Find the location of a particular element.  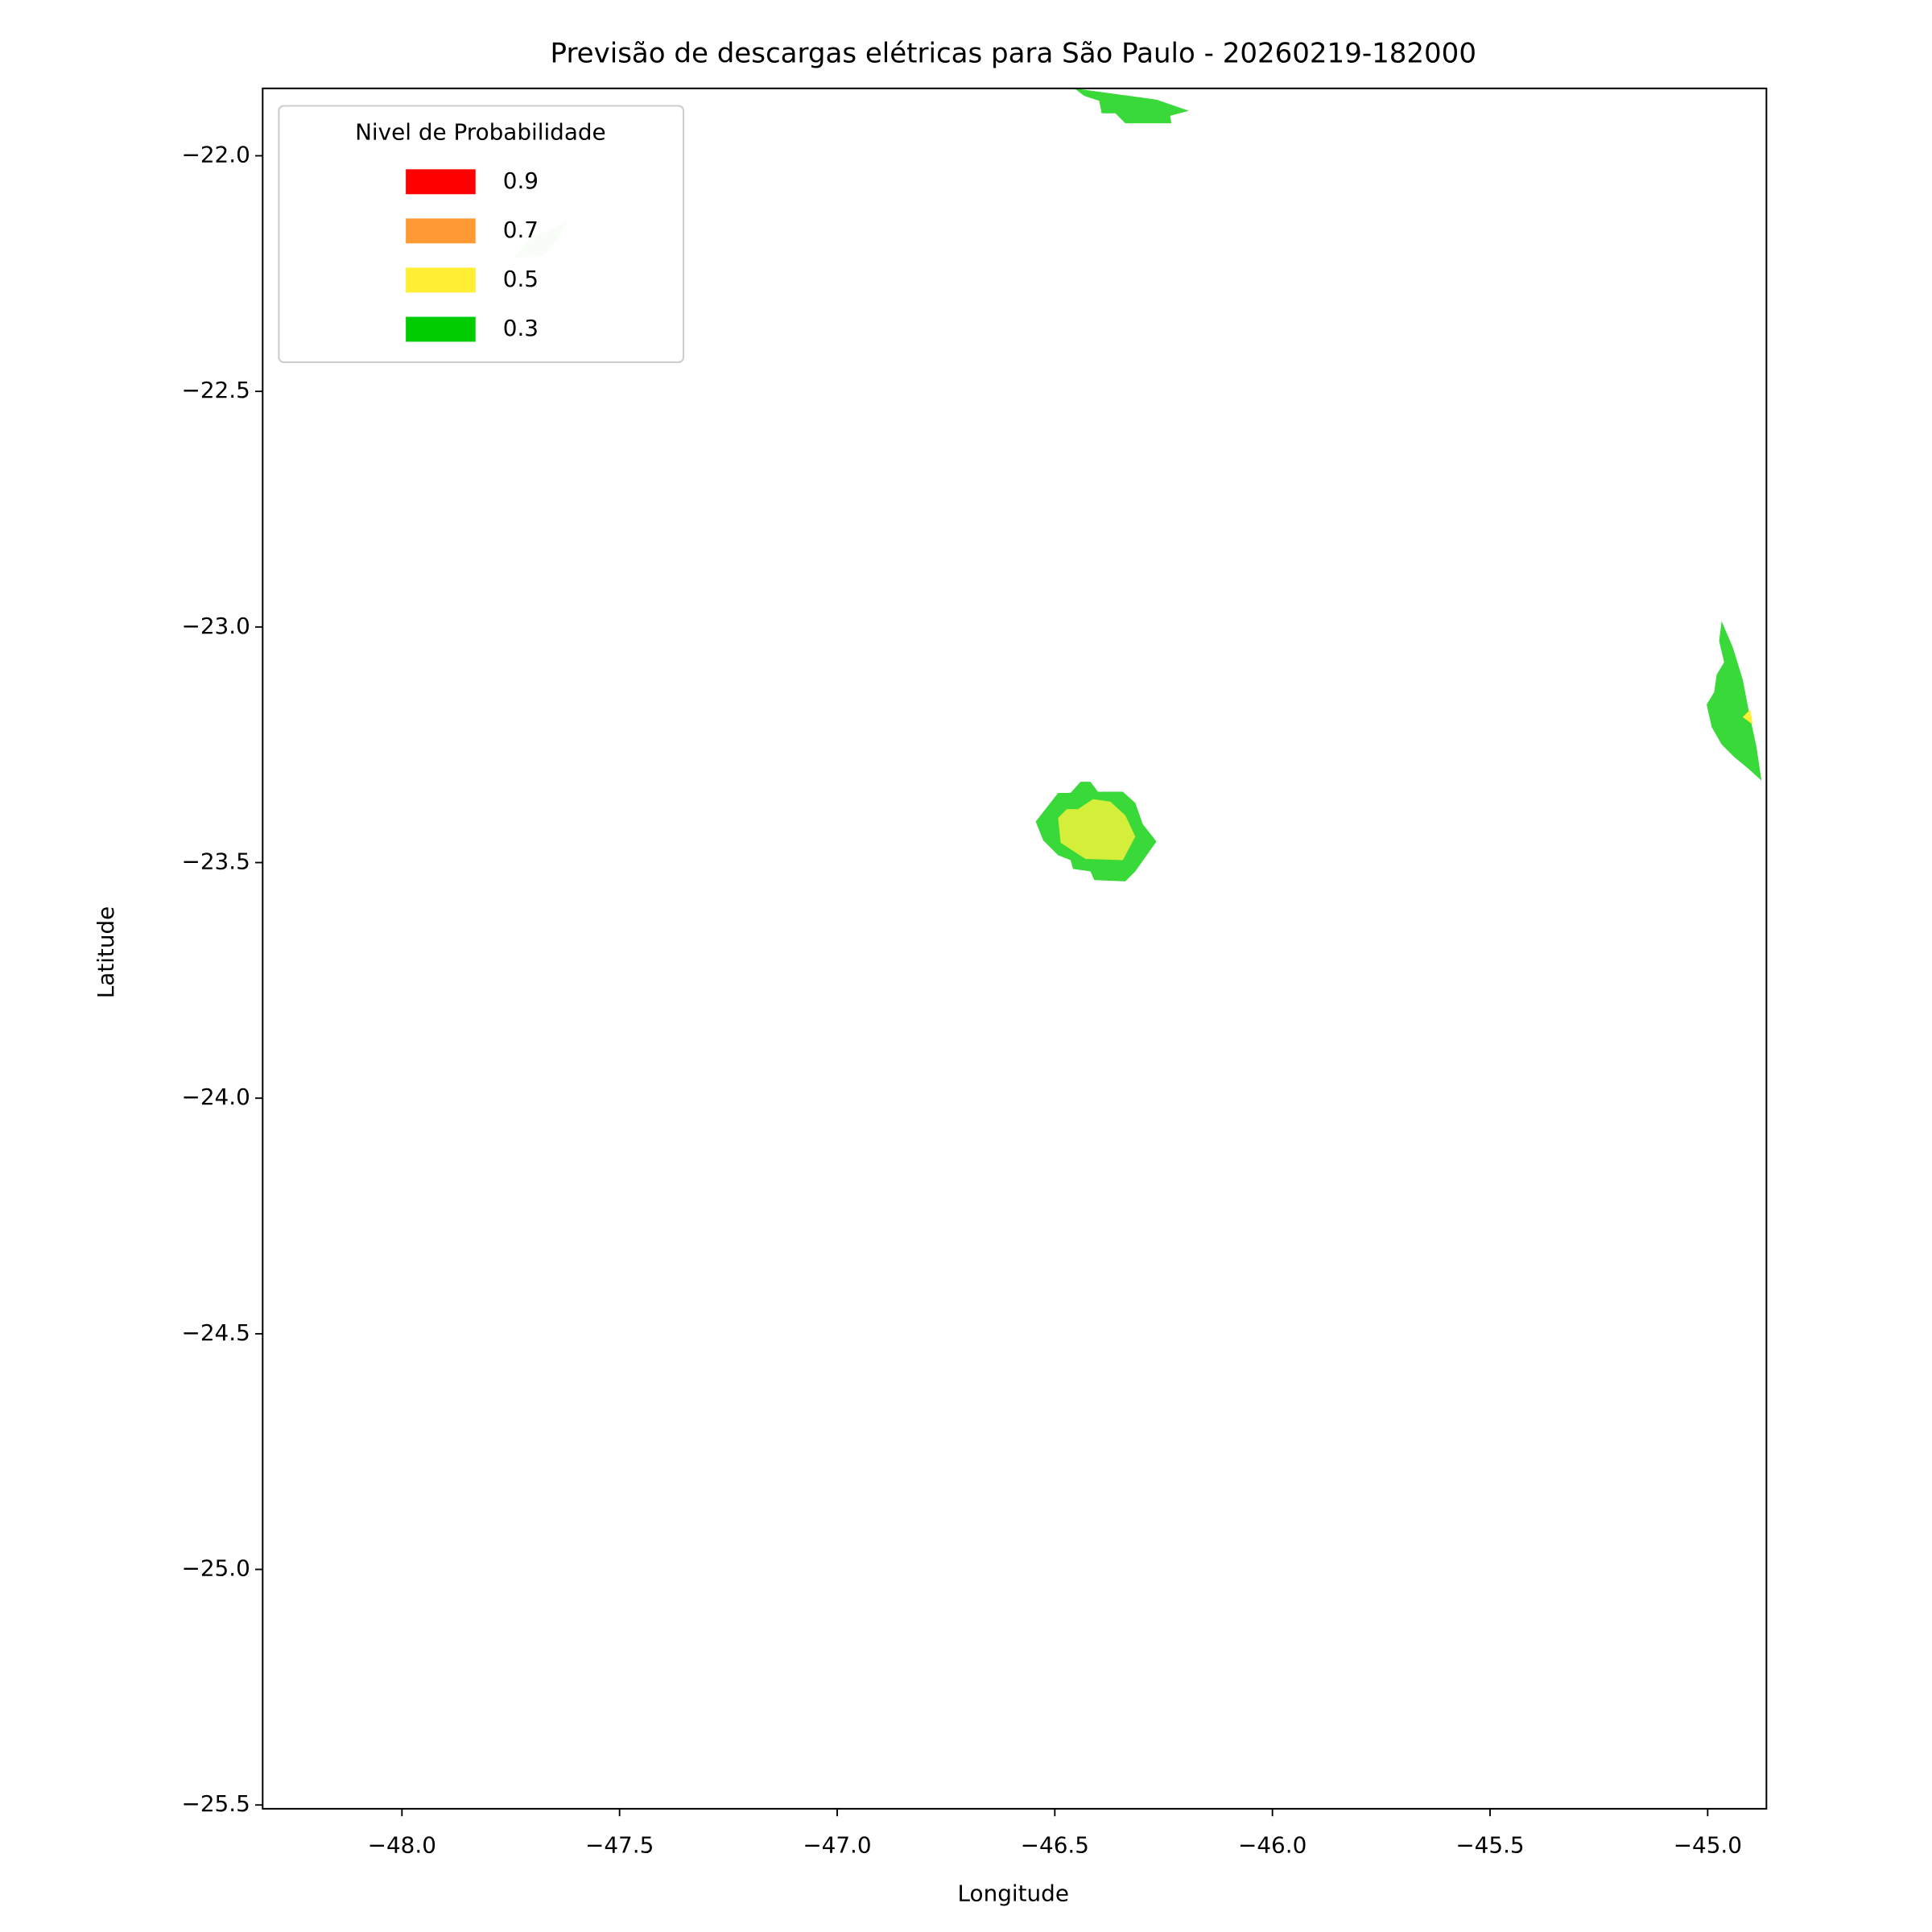

legend-label: 0.7 is located at coordinates (521, 230).